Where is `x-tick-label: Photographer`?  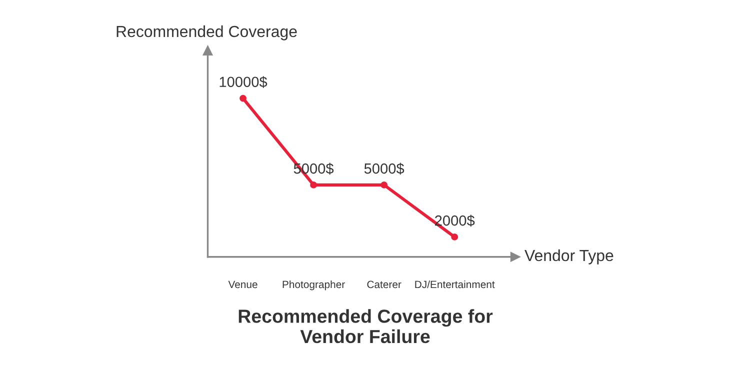 x-tick-label: Photographer is located at coordinates (313, 285).